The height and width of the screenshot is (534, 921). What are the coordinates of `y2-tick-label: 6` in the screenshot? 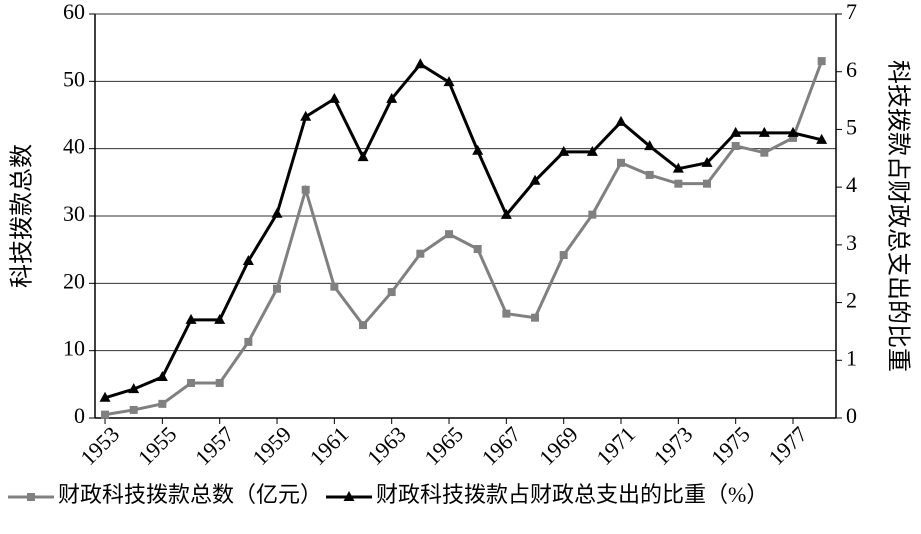 It's located at (851, 69).